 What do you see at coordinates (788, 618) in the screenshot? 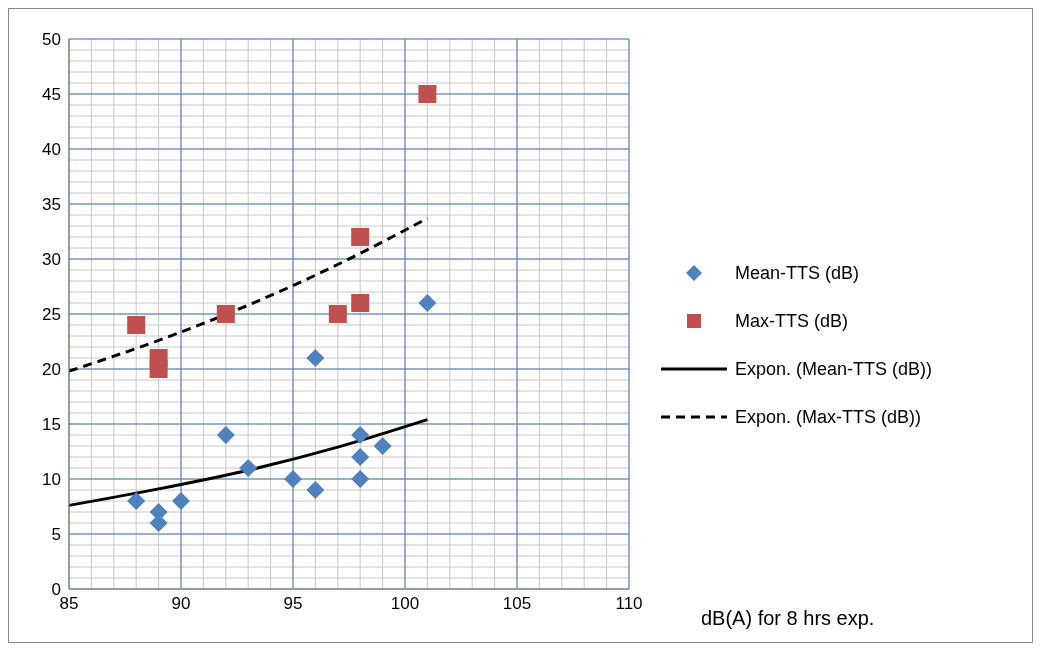
I see `x-axis-title: dB(A) for 8 hrs exp.` at bounding box center [788, 618].